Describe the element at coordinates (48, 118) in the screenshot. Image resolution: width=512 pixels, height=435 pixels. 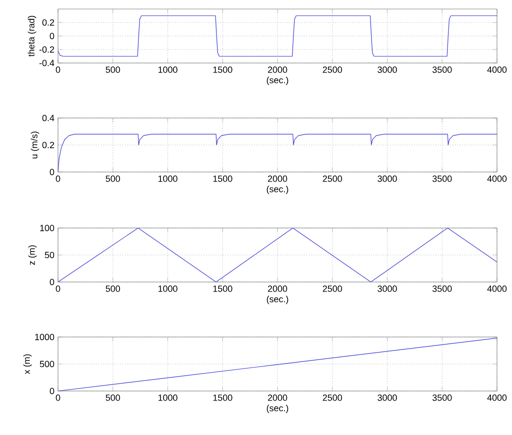
I see `y-tick-label: 0.4` at that location.